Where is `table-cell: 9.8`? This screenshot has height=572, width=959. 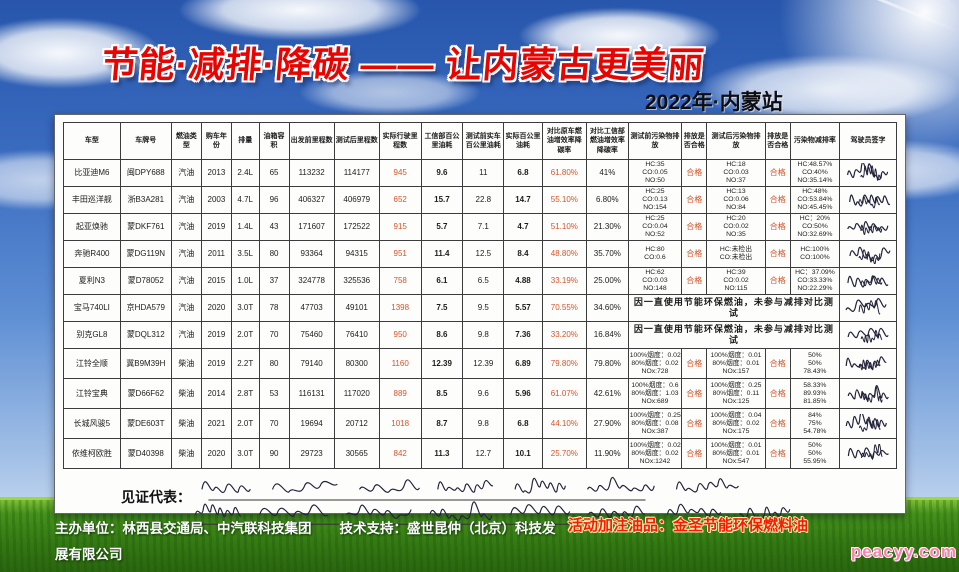 table-cell: 9.8 is located at coordinates (483, 335).